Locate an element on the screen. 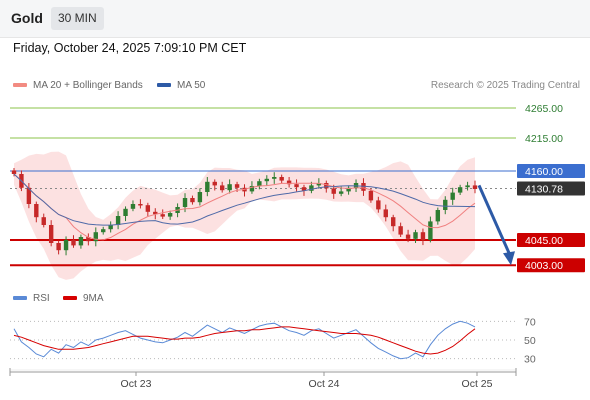 This screenshot has width=590, height=400. level-tag-4003.00 is located at coordinates (551, 265).